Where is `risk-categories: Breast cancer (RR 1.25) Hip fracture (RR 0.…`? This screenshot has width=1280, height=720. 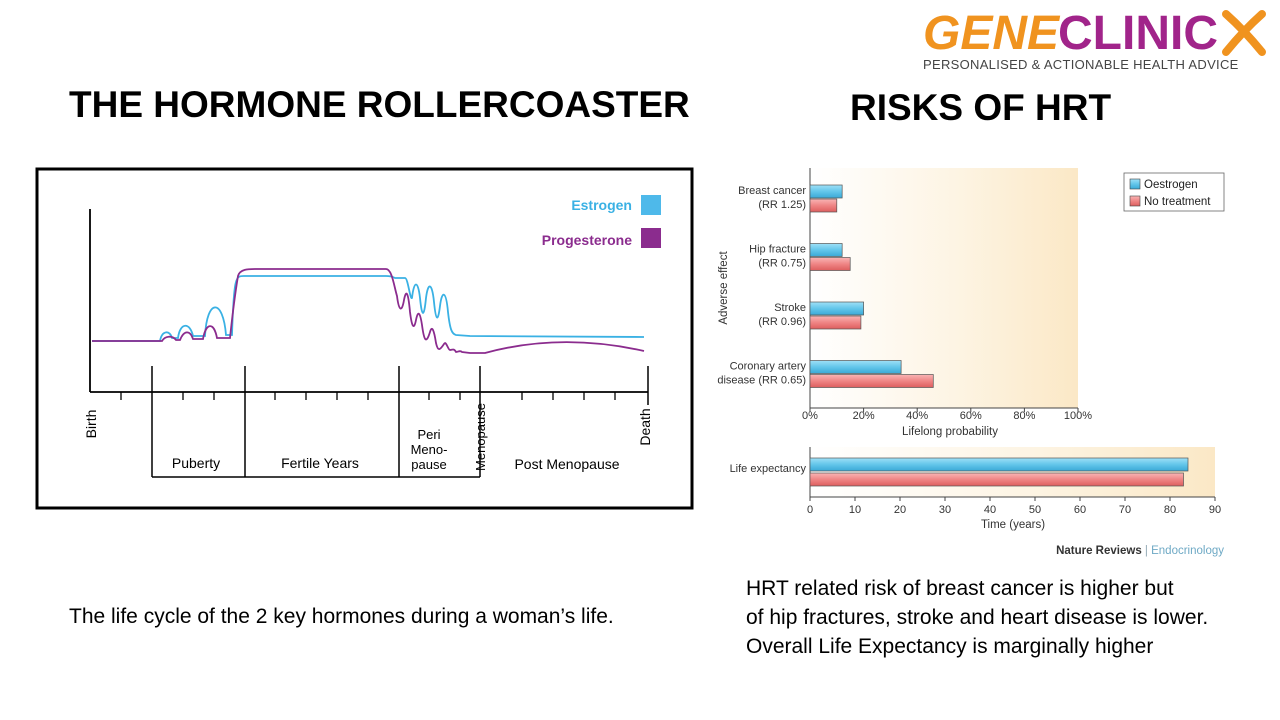
risk-categories: Breast cancer (RR 1.25) Hip fracture (RR 0.… is located at coordinates (761, 286).